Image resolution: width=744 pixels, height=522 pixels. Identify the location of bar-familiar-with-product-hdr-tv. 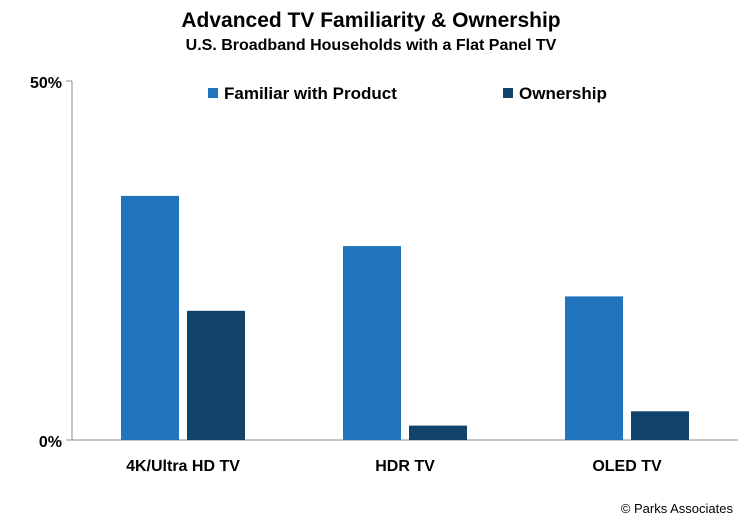
(372, 343).